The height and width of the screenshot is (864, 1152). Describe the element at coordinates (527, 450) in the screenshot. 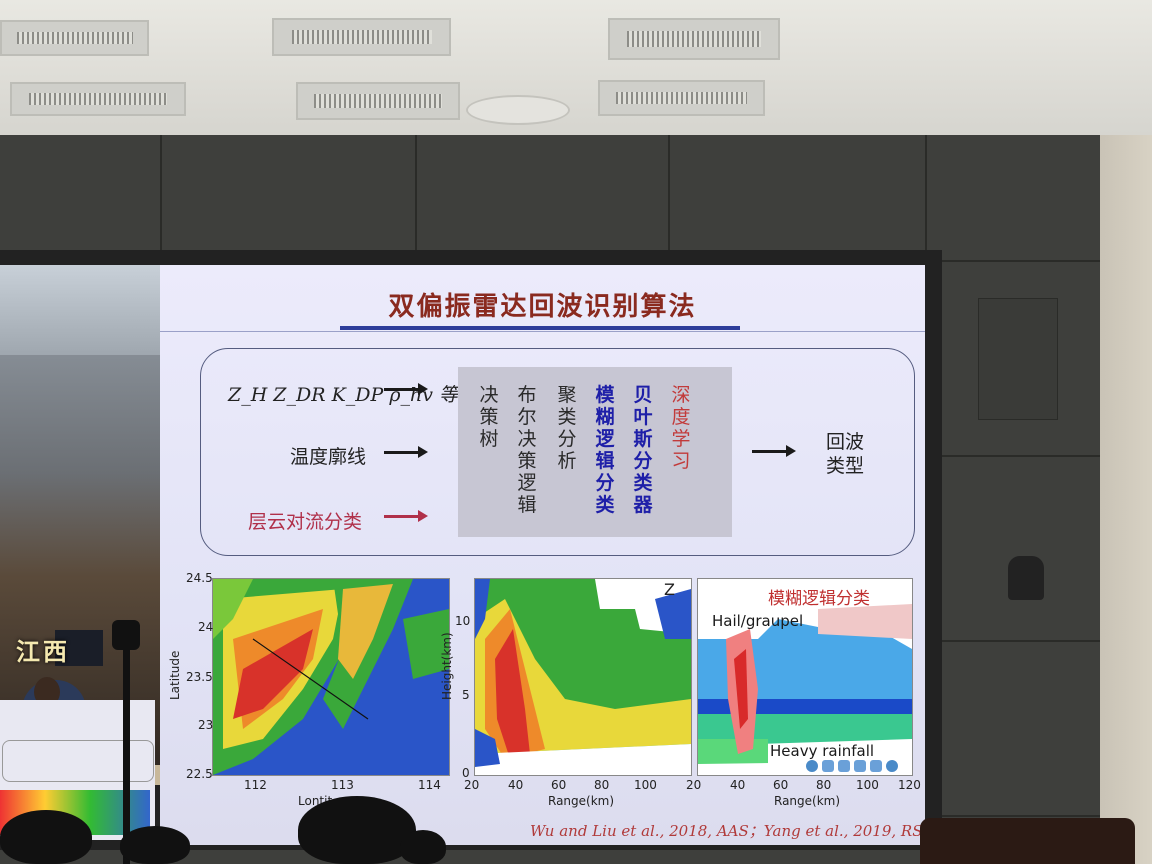

I see `algorithm-boolean-logic: 布尔决策逻辑` at that location.